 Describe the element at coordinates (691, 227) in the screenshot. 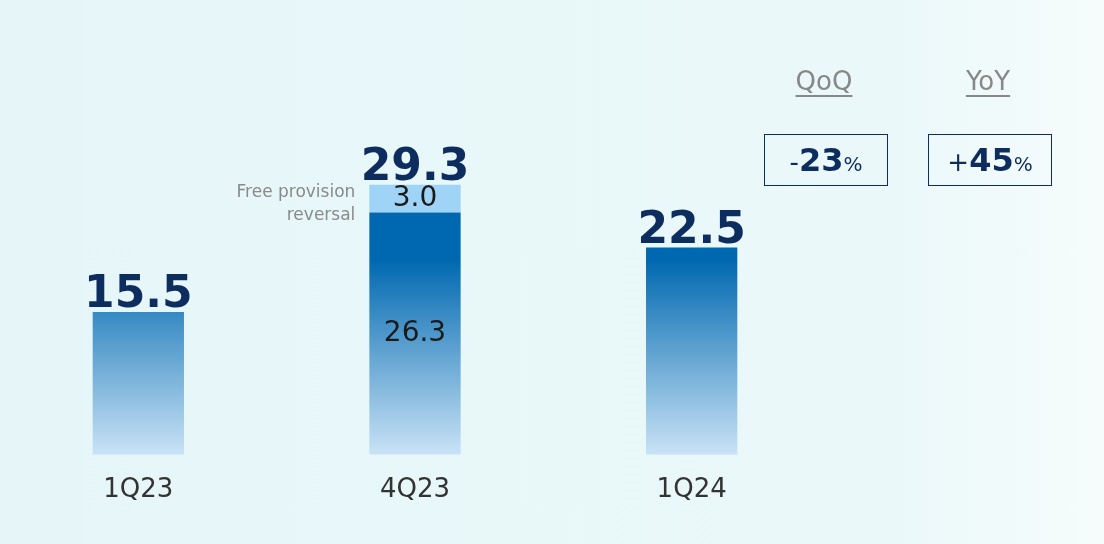

I see `total-label: 22.5` at that location.